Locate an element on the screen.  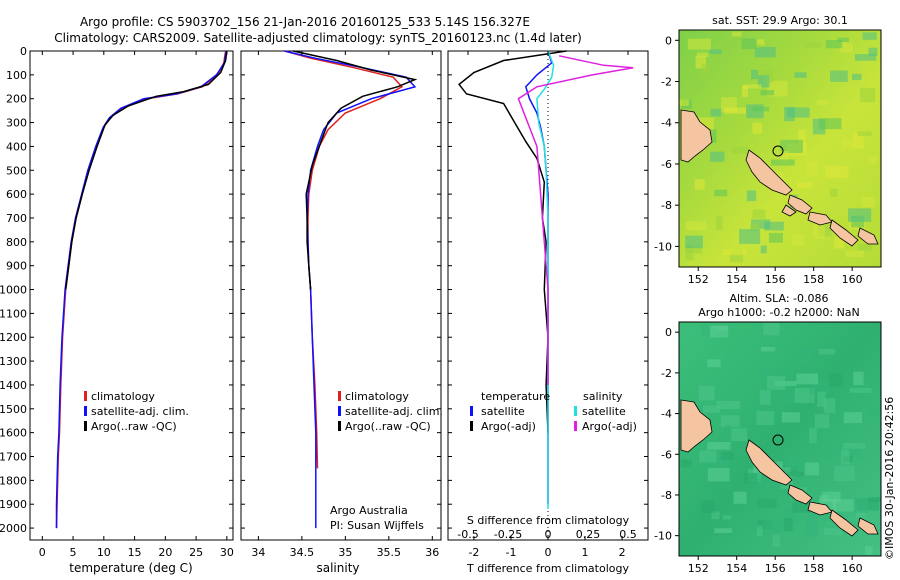
lat-tick-label: 0 is located at coordinates (668, 40).